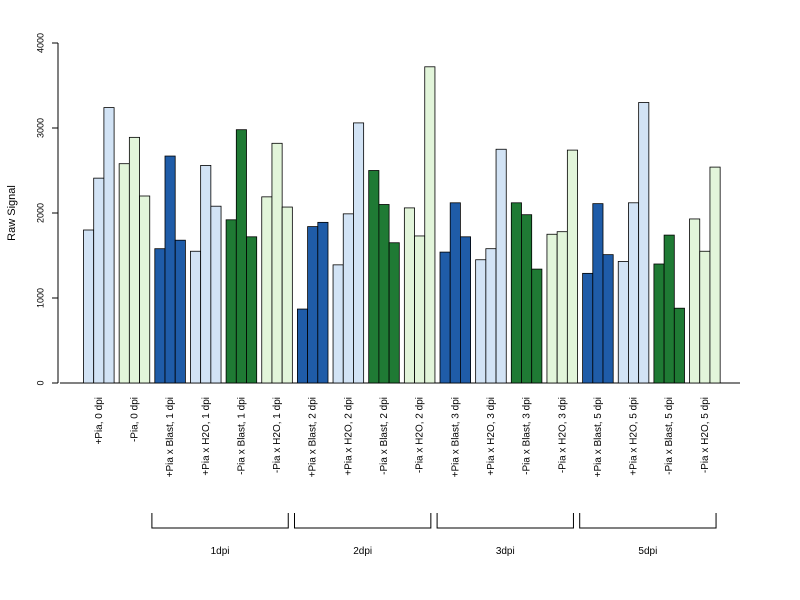 The image size is (800, 600). Describe the element at coordinates (12, 213) in the screenshot. I see `y-axis-title: Raw Signal` at that location.